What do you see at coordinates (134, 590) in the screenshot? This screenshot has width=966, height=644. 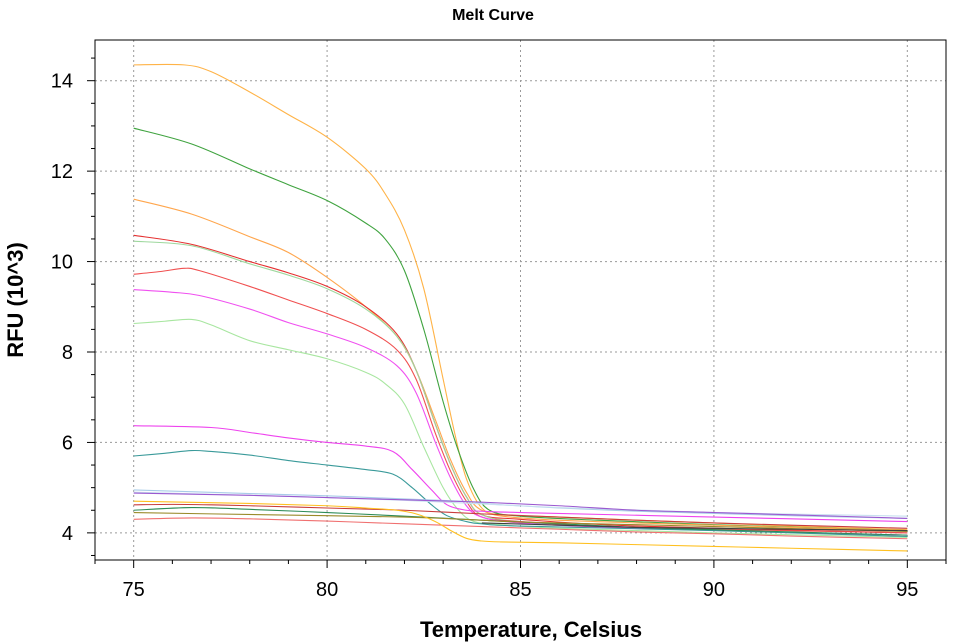 I see `x-tick-label: 75` at bounding box center [134, 590].